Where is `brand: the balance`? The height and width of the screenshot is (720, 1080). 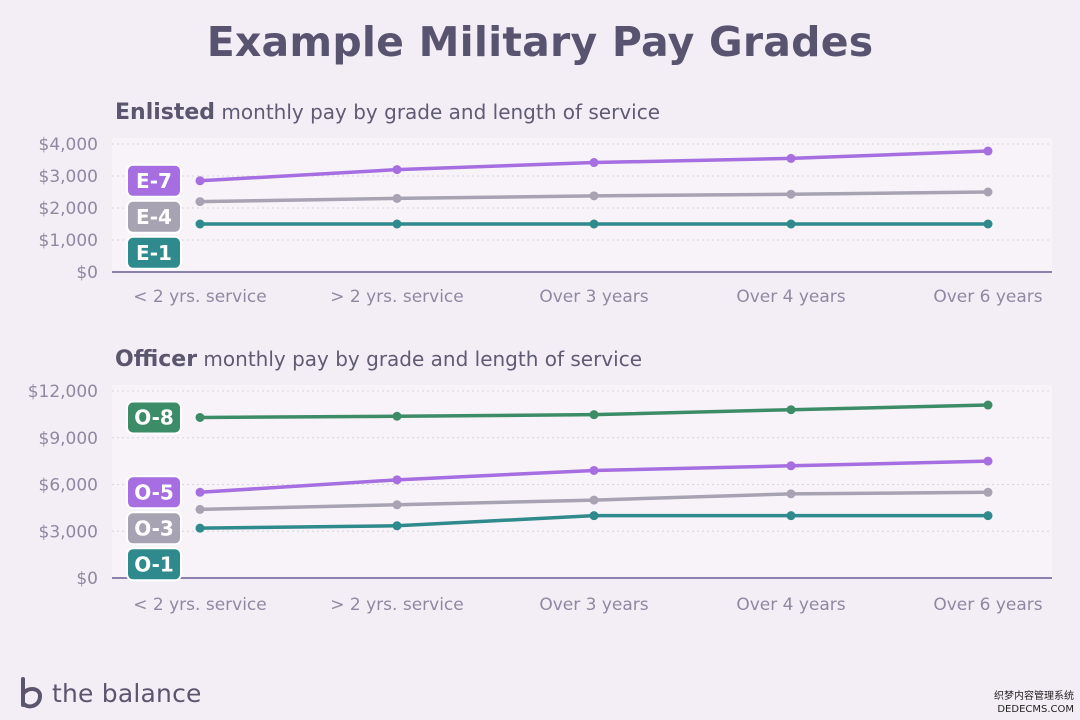
brand: the balance is located at coordinates (109, 693).